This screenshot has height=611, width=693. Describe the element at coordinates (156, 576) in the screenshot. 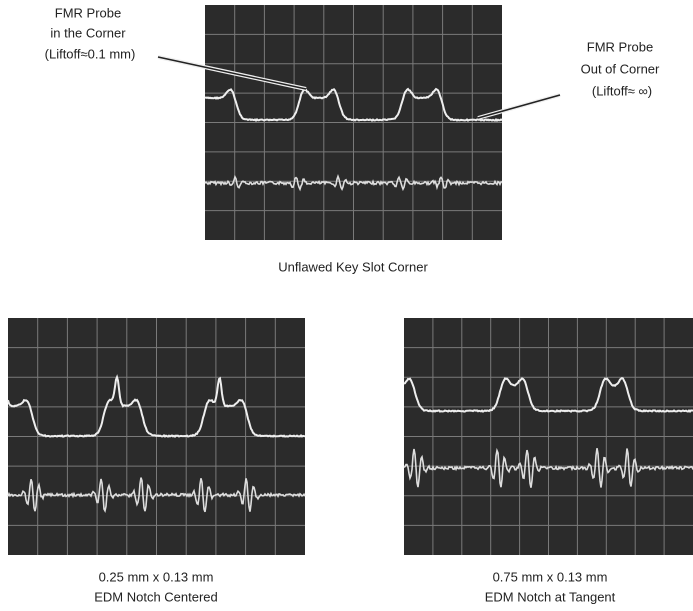

I see `caption: 0.25 mm x 0.13 mm` at that location.